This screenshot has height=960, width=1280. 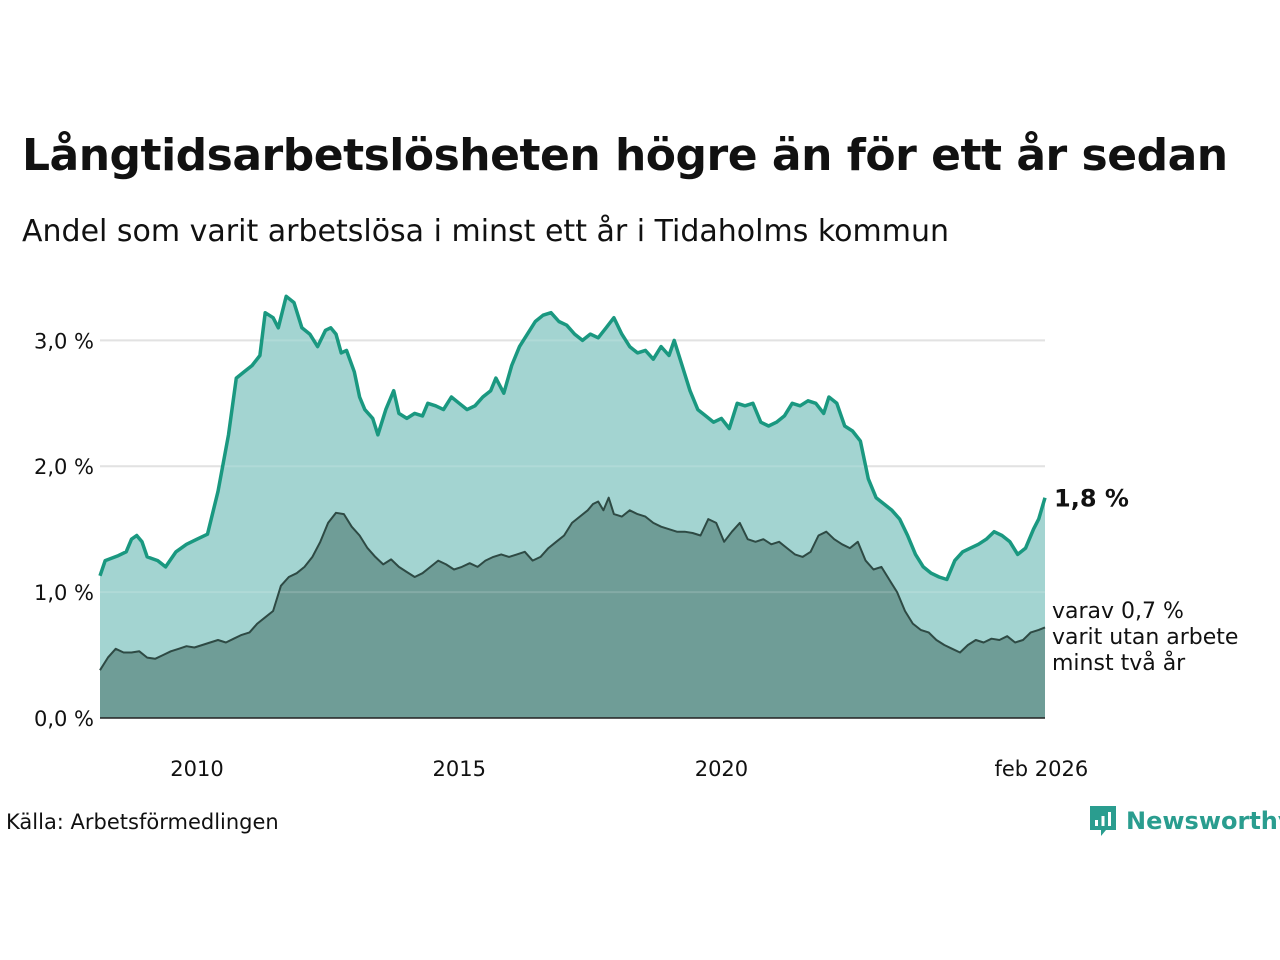 What do you see at coordinates (64, 719) in the screenshot?
I see `y-tick-label-0: 0,0 %` at bounding box center [64, 719].